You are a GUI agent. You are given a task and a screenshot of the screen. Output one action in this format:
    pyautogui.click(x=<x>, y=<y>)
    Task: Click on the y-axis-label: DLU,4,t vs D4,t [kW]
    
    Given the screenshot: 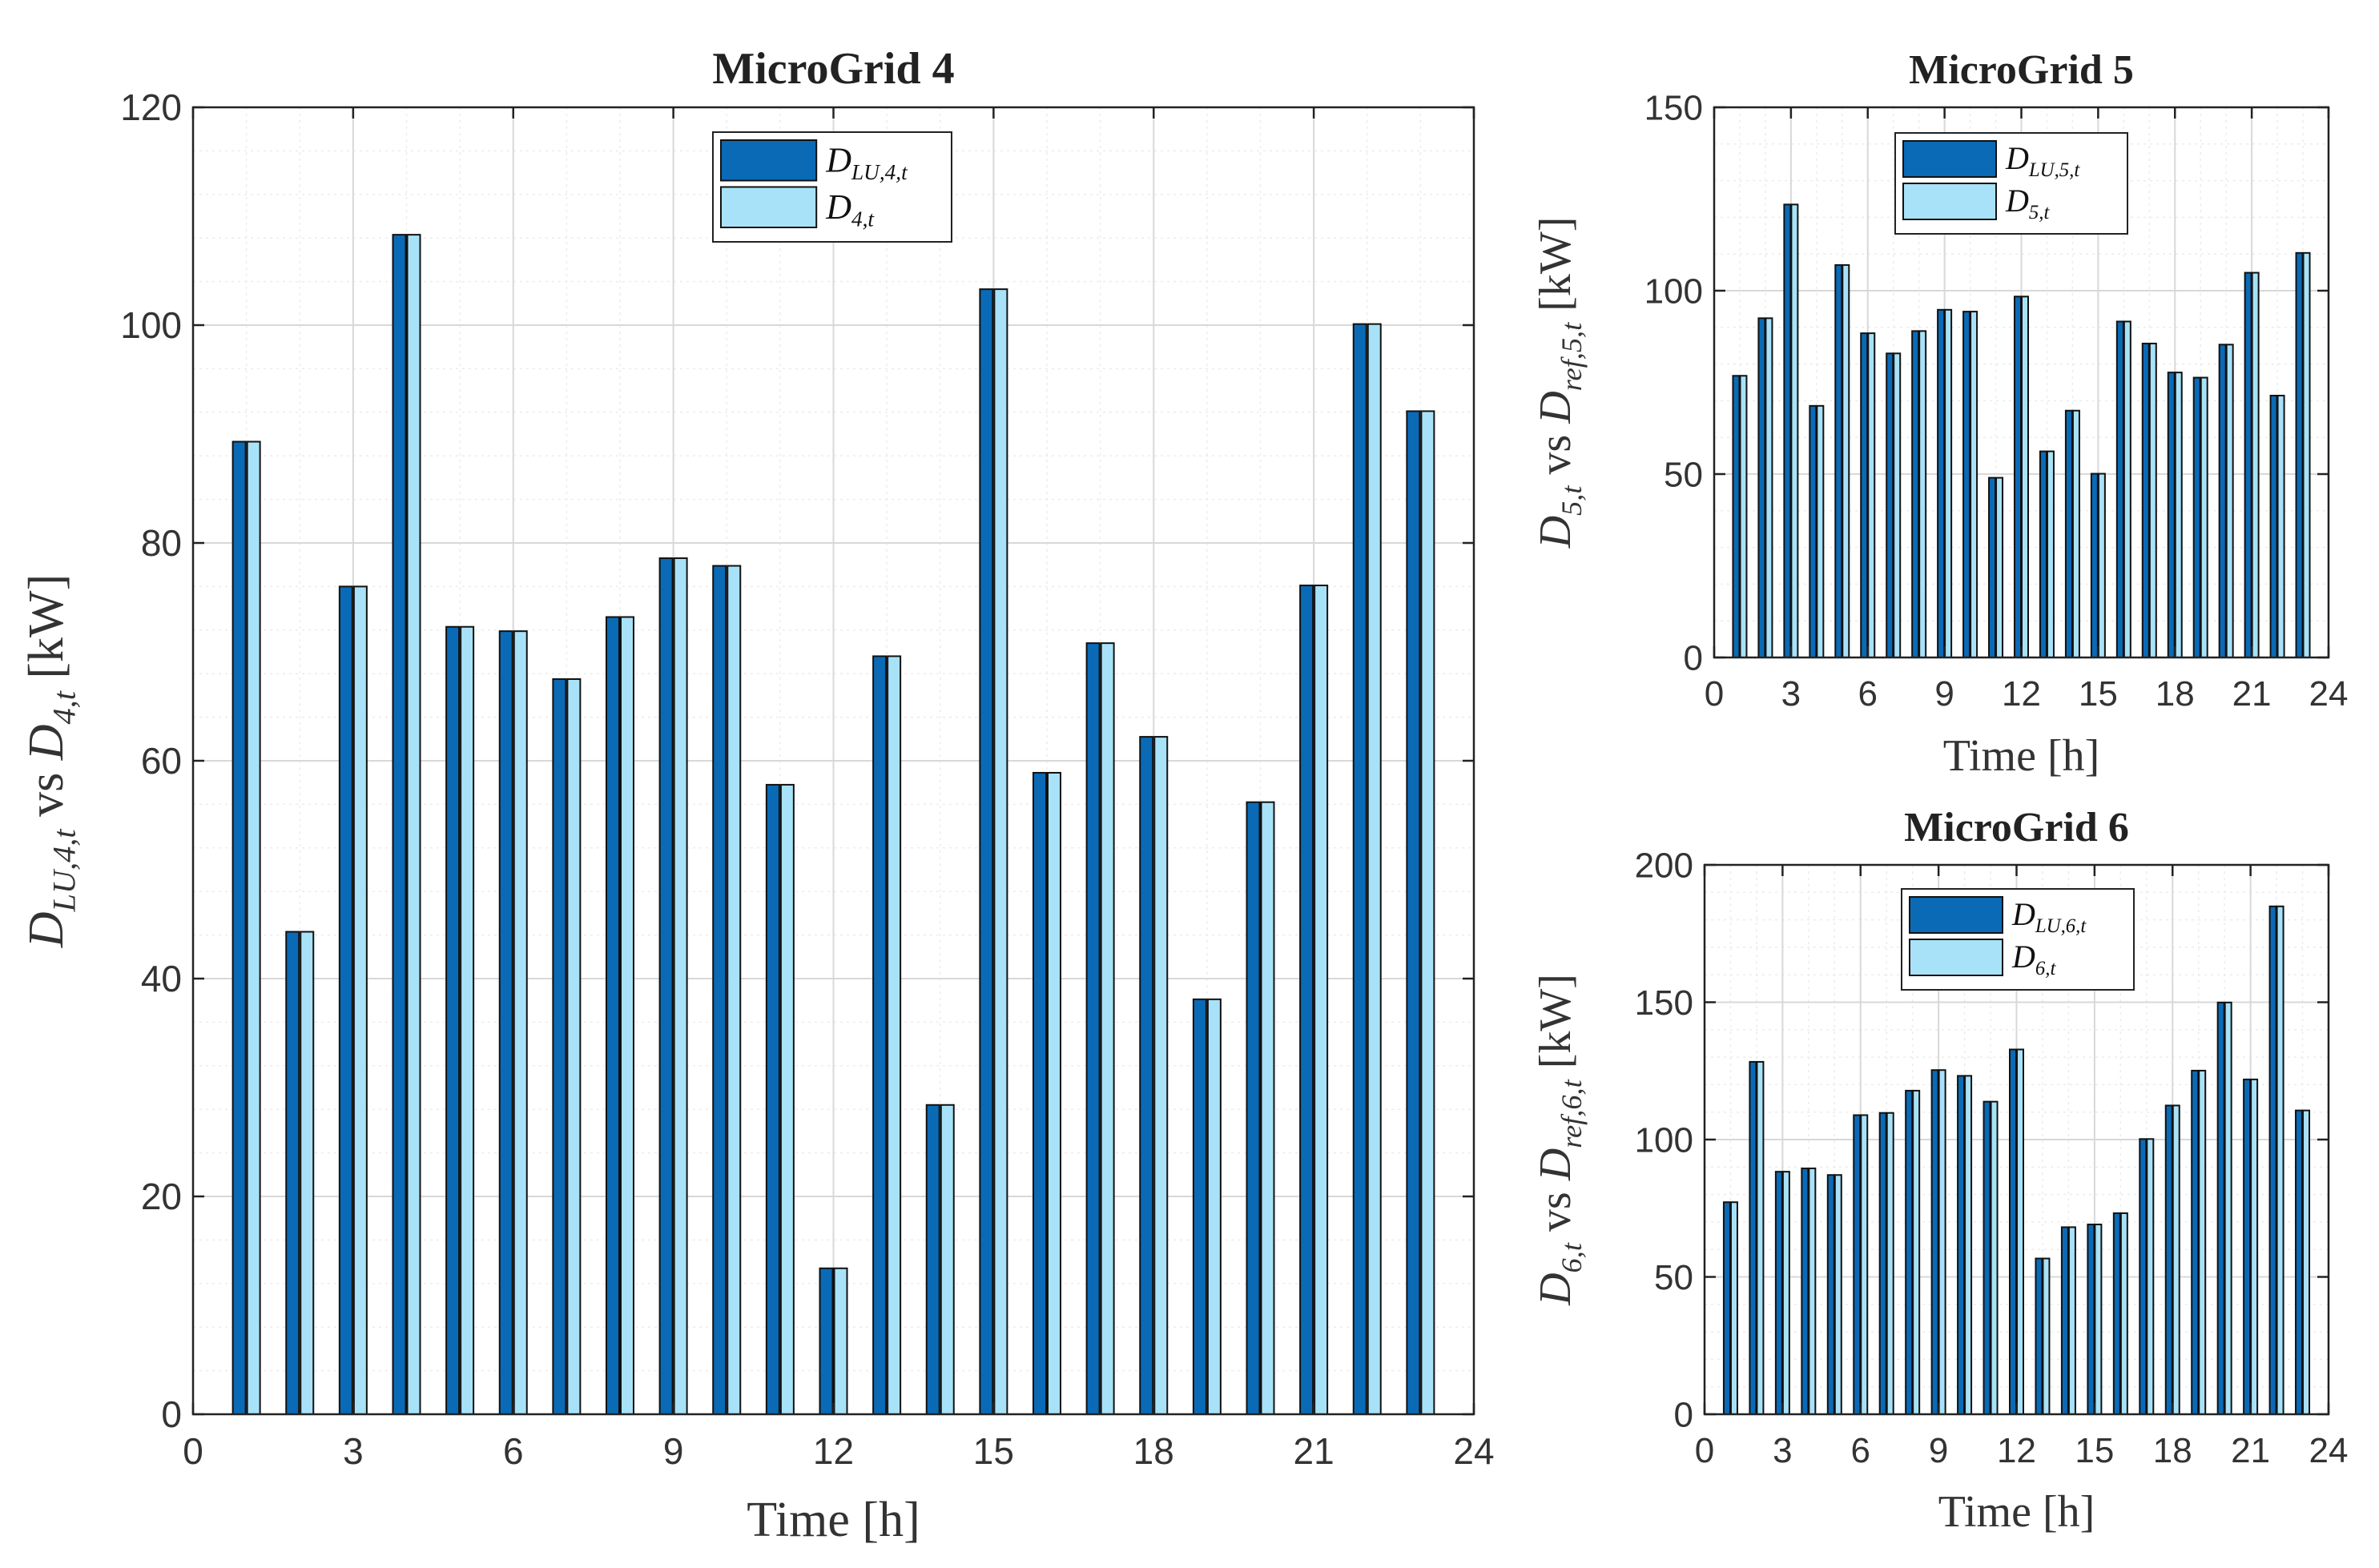 What is the action you would take?
    pyautogui.click(x=51, y=761)
    